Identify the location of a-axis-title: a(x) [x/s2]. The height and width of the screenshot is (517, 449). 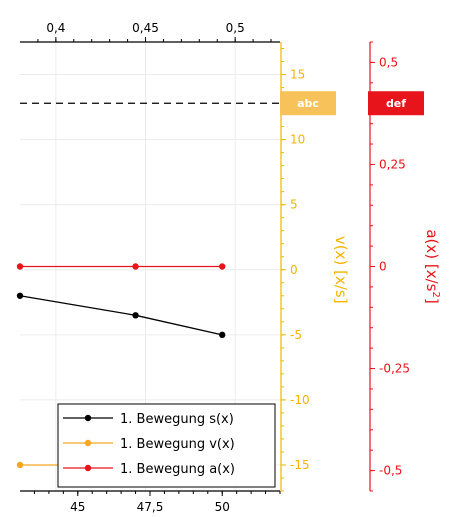
(432, 266).